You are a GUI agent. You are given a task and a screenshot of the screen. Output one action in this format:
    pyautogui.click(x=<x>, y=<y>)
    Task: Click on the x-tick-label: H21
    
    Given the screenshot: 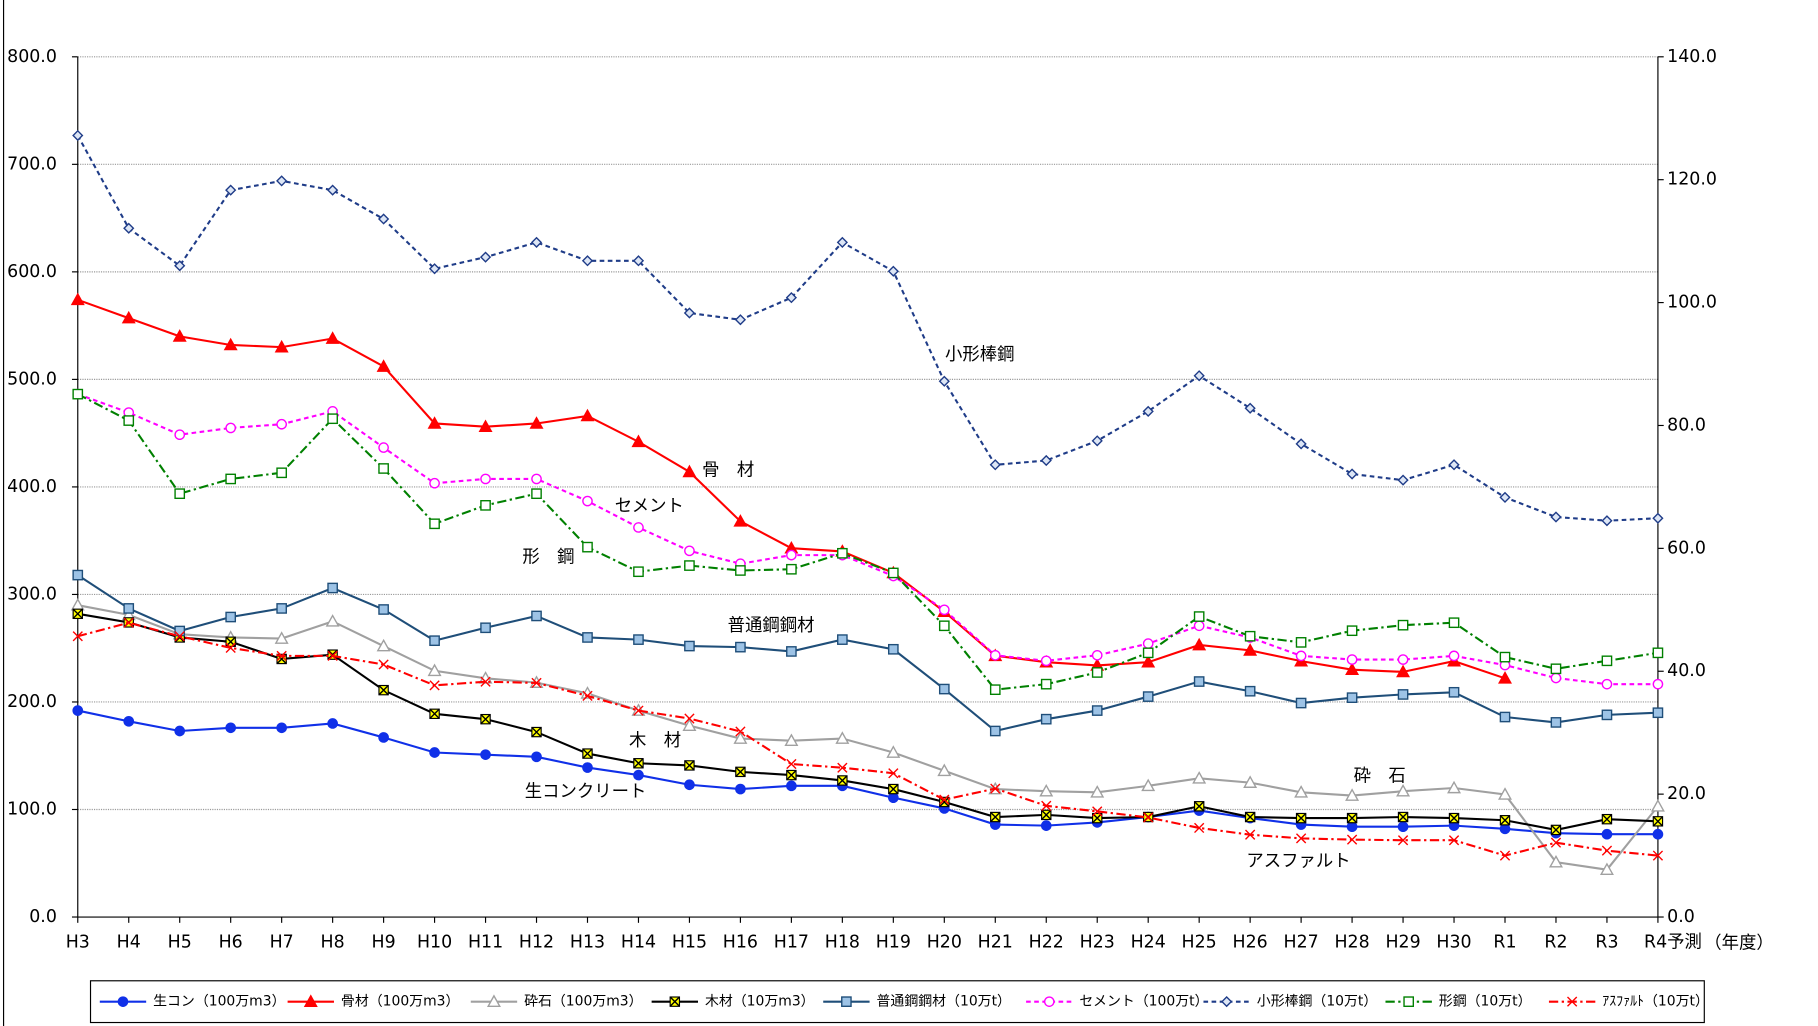 What is the action you would take?
    pyautogui.click(x=995, y=943)
    